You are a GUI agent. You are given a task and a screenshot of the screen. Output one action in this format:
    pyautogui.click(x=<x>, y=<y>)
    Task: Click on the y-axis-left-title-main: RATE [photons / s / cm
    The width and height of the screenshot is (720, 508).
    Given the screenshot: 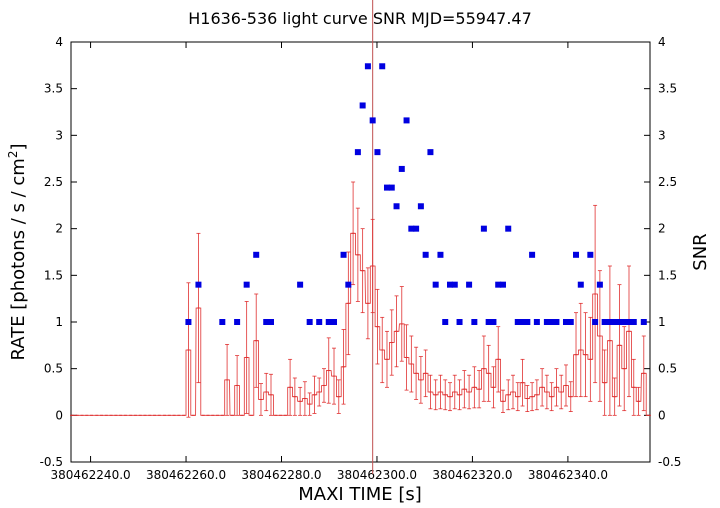 What is the action you would take?
    pyautogui.click(x=18, y=259)
    